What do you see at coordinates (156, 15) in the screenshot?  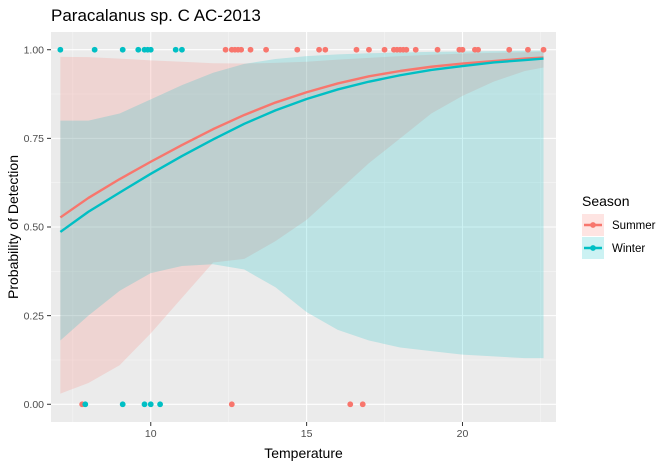 I see `chart-title: Paracalanus sp. C AC-2013` at bounding box center [156, 15].